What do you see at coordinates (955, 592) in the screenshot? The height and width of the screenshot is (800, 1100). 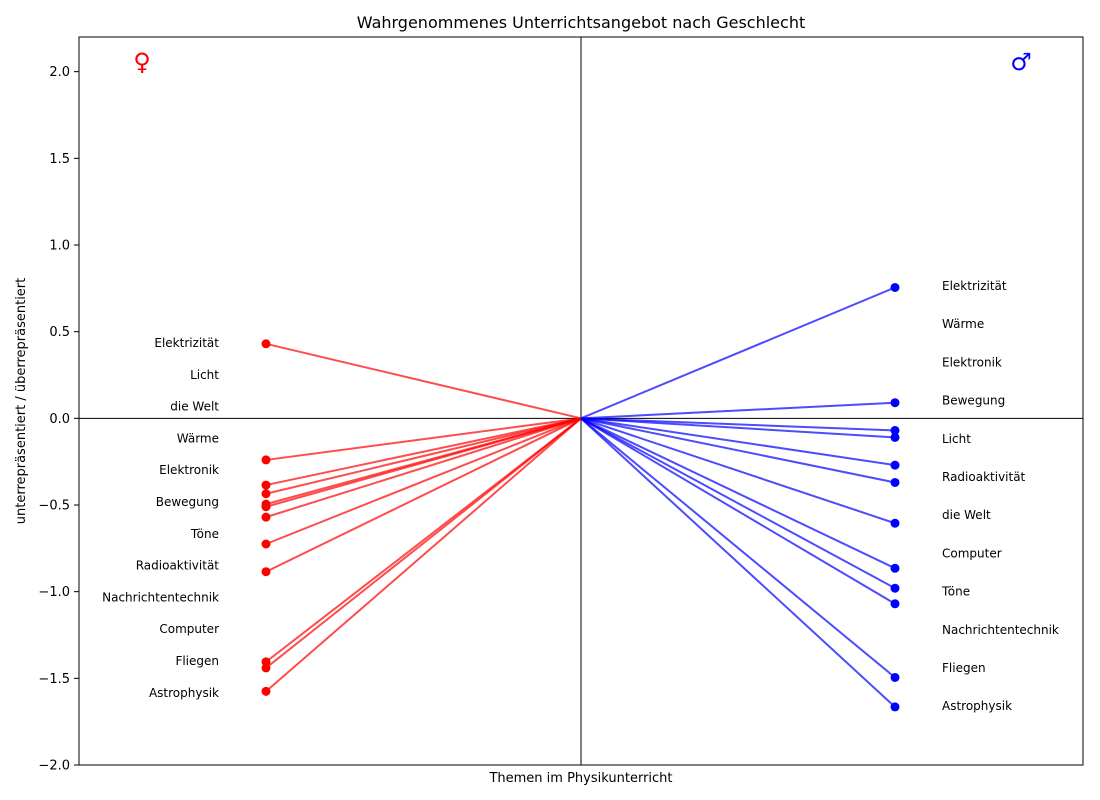 I see `male-topic-label: Töne` at bounding box center [955, 592].